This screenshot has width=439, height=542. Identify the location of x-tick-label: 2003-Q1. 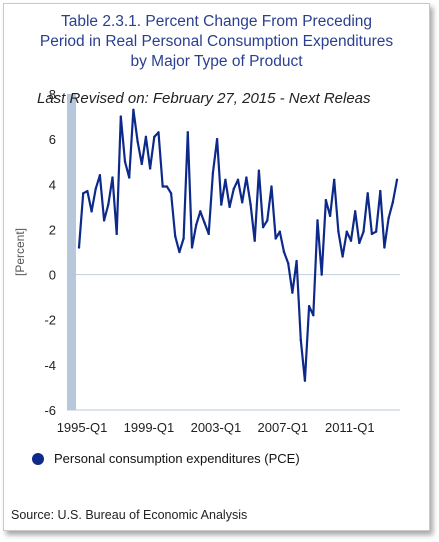
(216, 427).